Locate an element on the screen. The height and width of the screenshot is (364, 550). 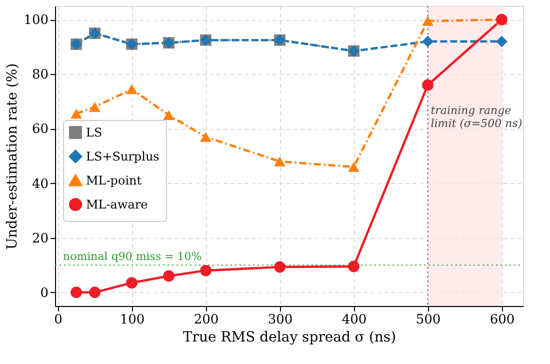
legend-label: ML-point is located at coordinates (114, 181).